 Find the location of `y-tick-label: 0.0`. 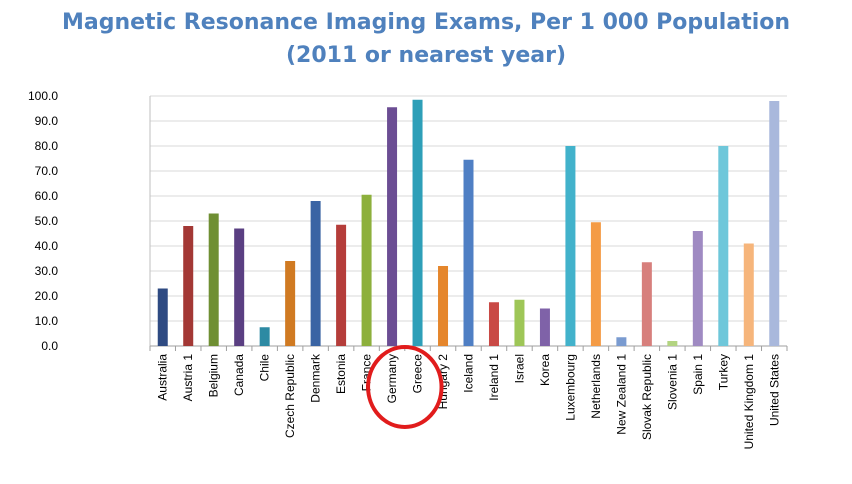

y-tick-label: 0.0 is located at coordinates (49, 346).